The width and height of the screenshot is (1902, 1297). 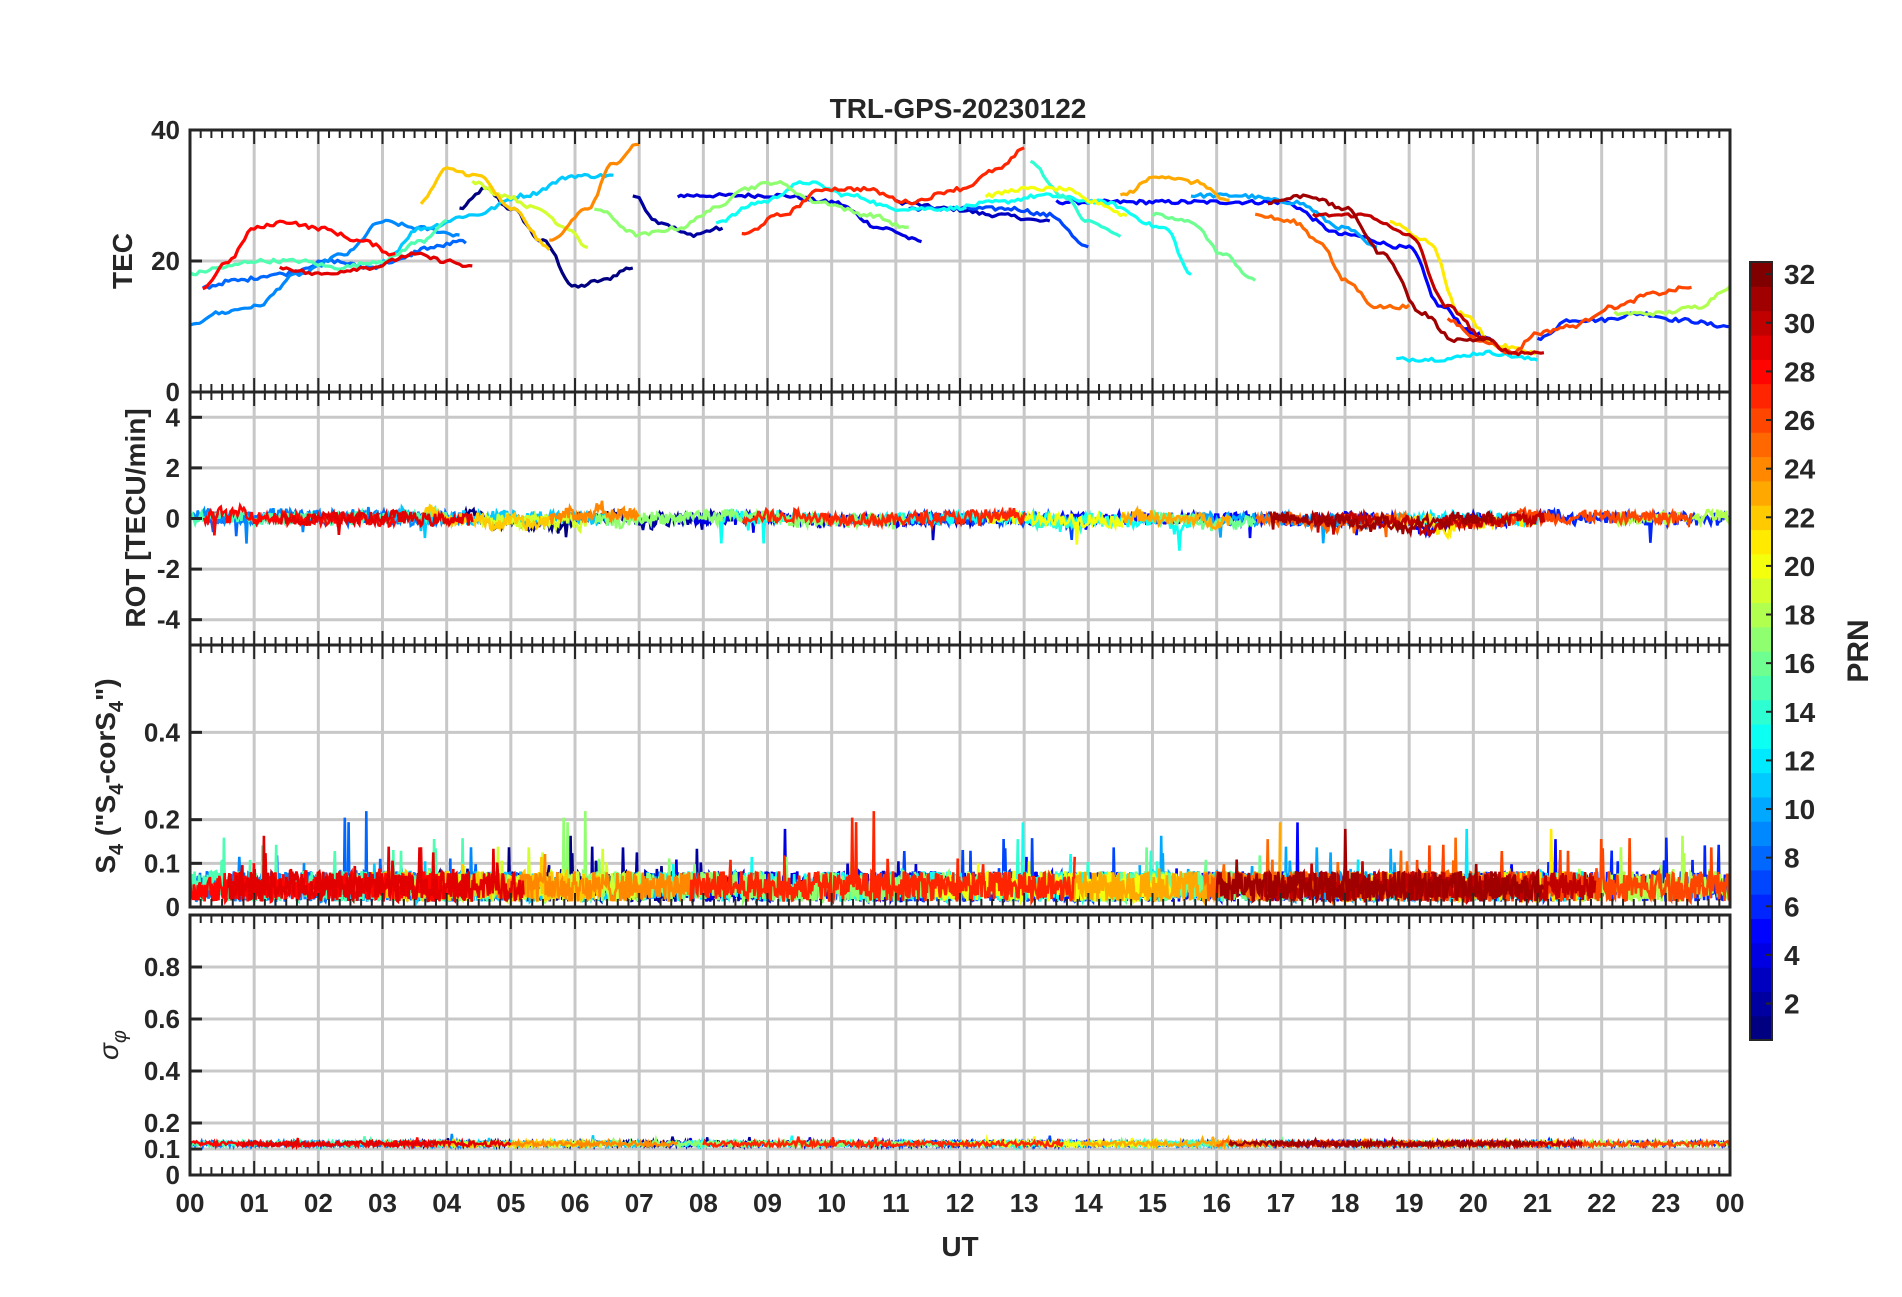 What do you see at coordinates (162, 1123) in the screenshot?
I see `ytick-label-sig: 0.2` at bounding box center [162, 1123].